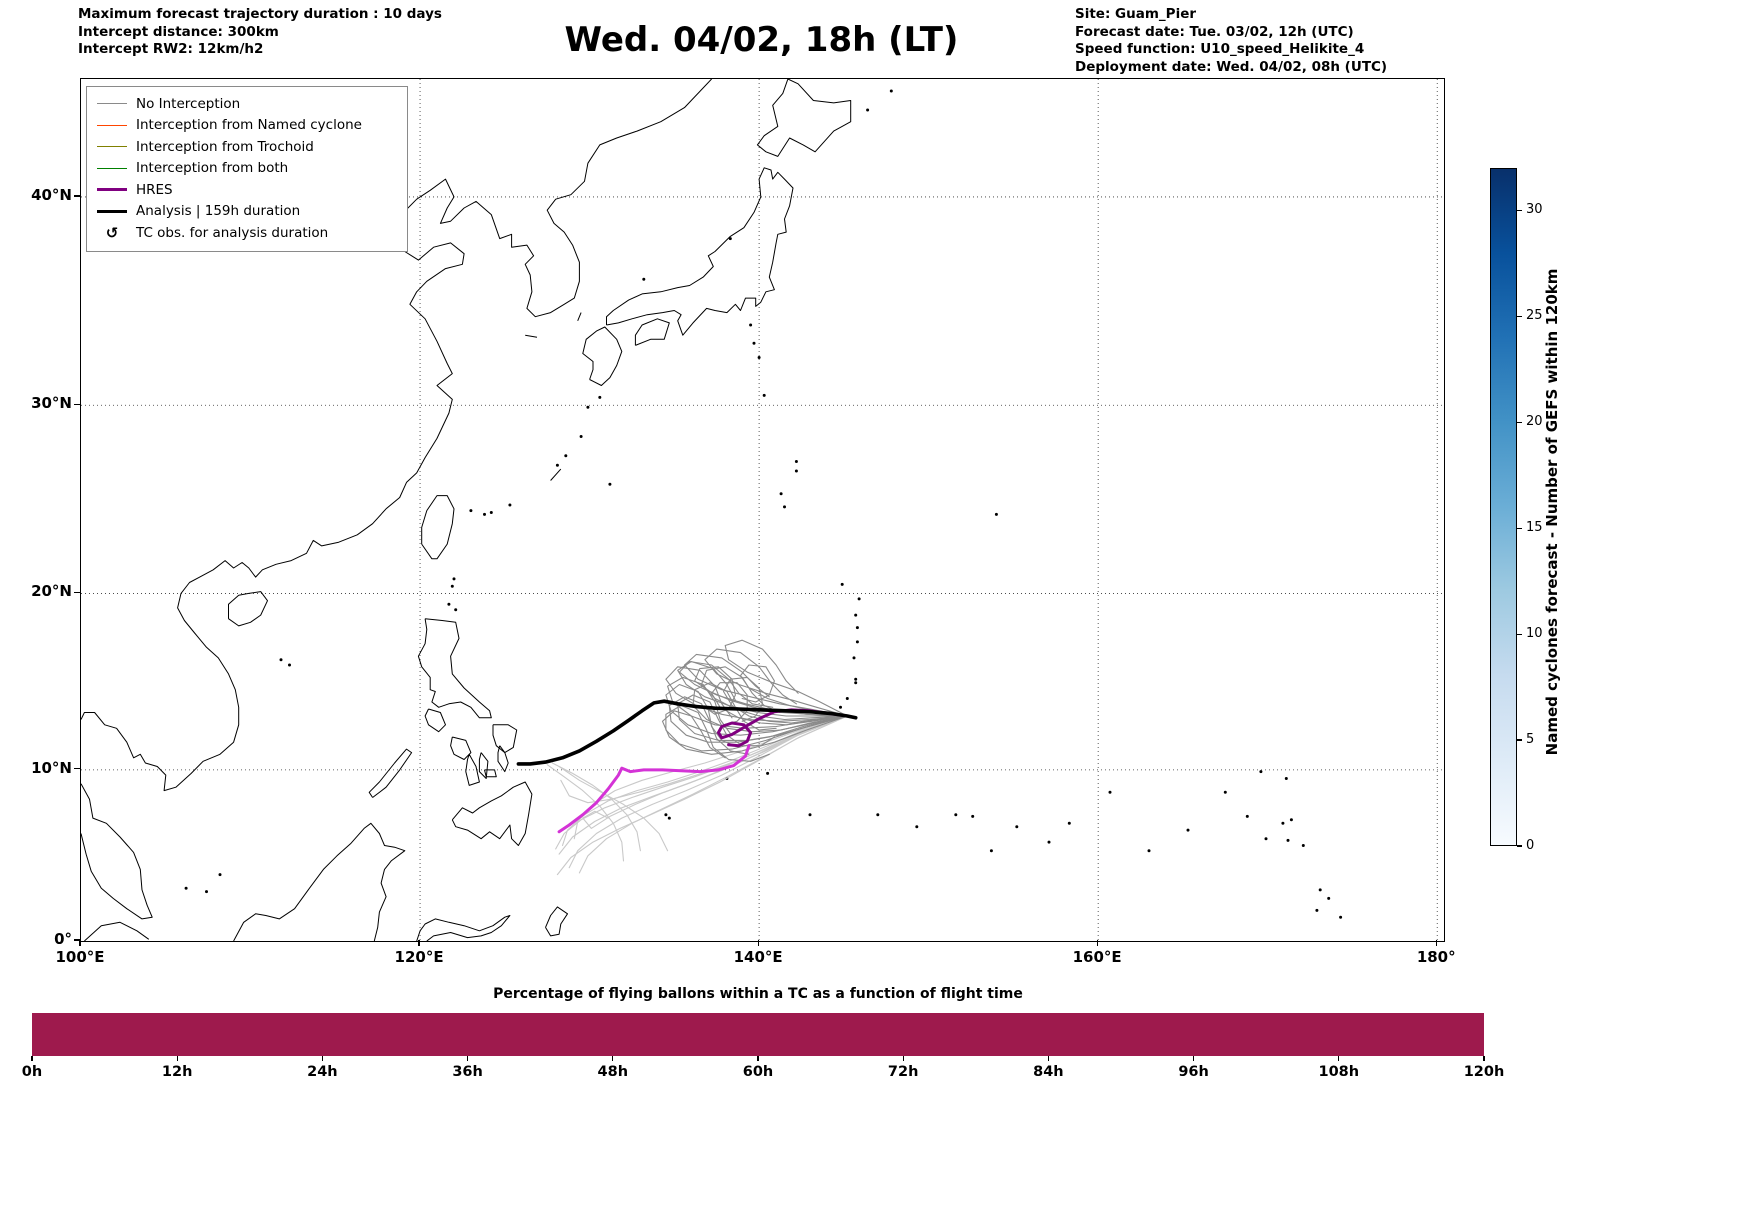  Describe the element at coordinates (51, 591) in the screenshot. I see `y-tick-label: 20°N` at that location.